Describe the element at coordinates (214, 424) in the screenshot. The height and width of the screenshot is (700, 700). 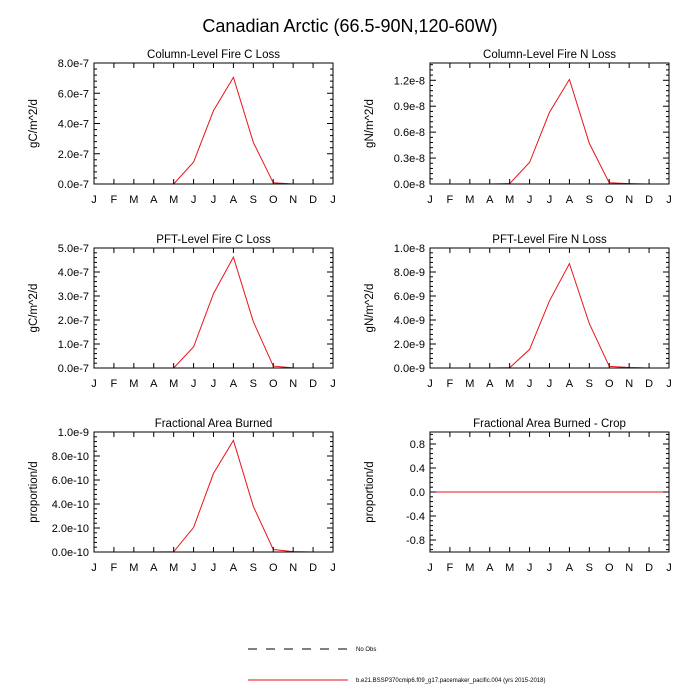
I see `panel-title: Fractional Area Burned` at that location.